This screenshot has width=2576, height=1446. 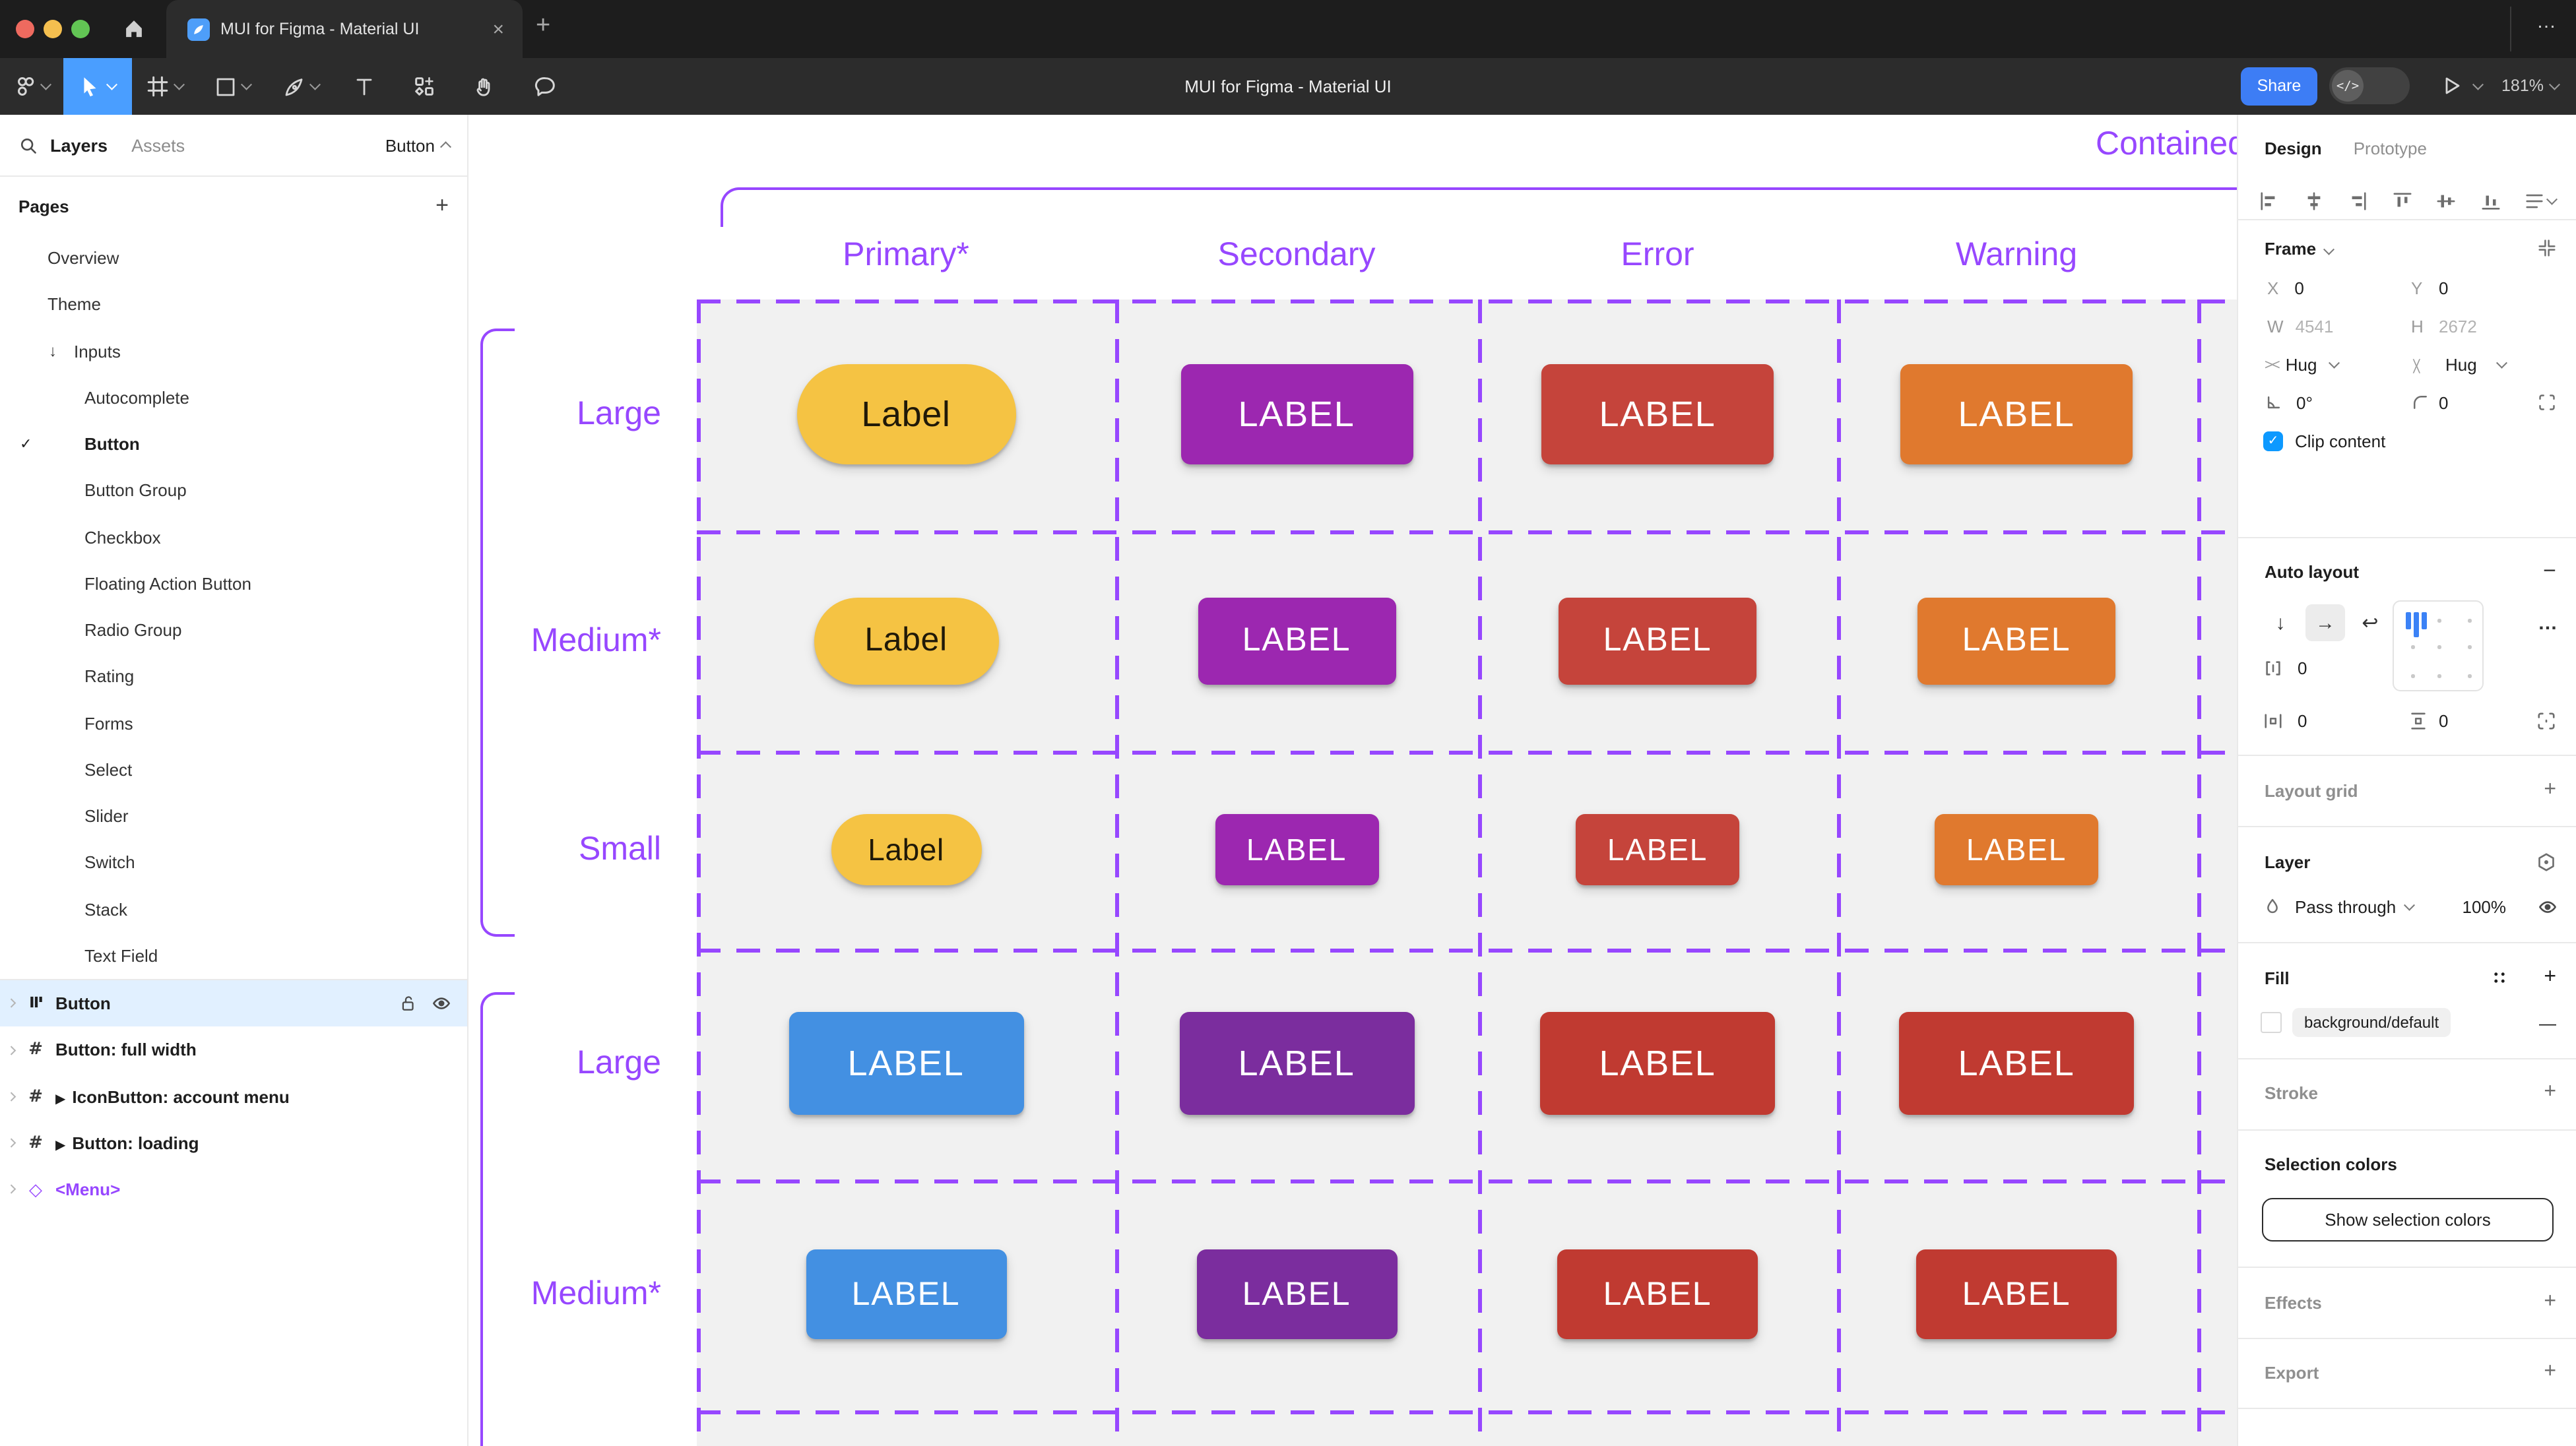 What do you see at coordinates (25, 29) in the screenshot?
I see `close-window-button` at bounding box center [25, 29].